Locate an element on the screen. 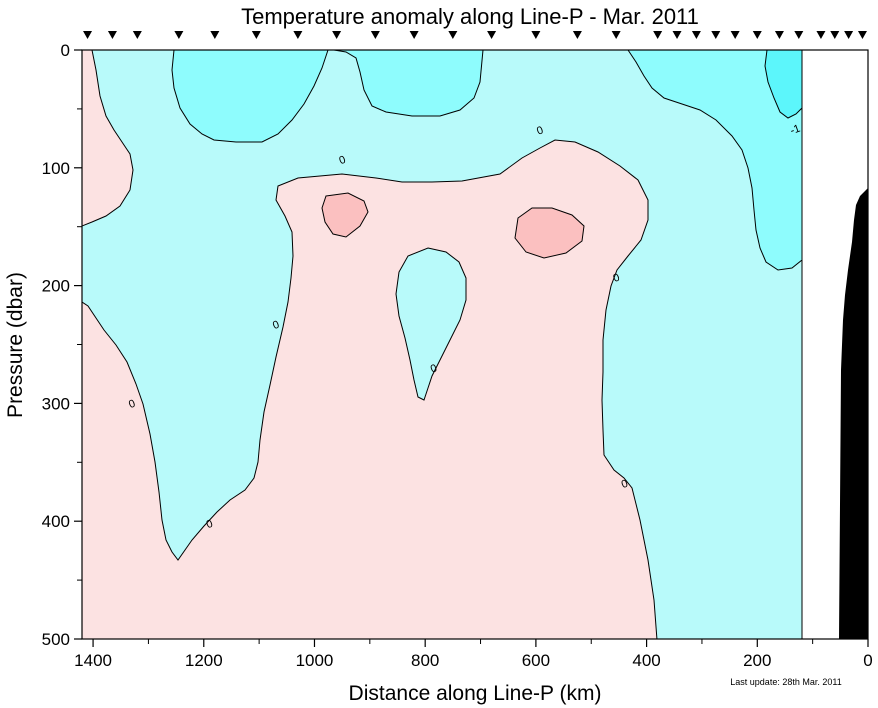  x-tick-label: 800 is located at coordinates (425, 660).